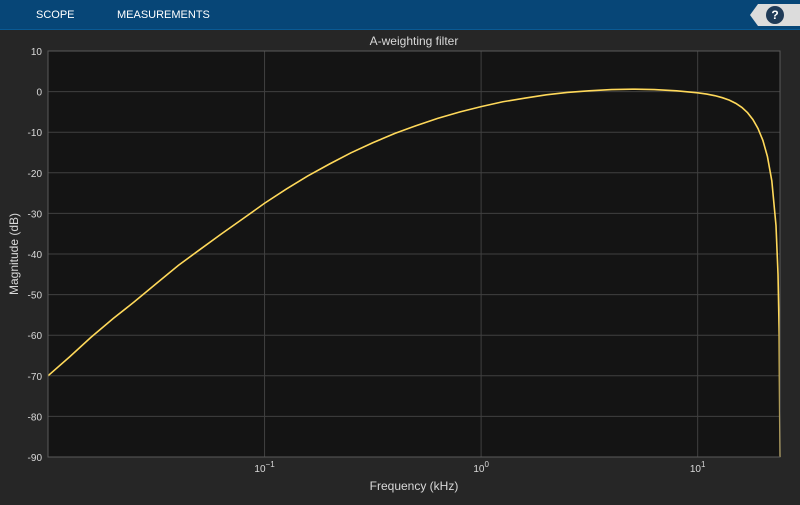  Describe the element at coordinates (37, 52) in the screenshot. I see `y-tick-label: 10` at that location.